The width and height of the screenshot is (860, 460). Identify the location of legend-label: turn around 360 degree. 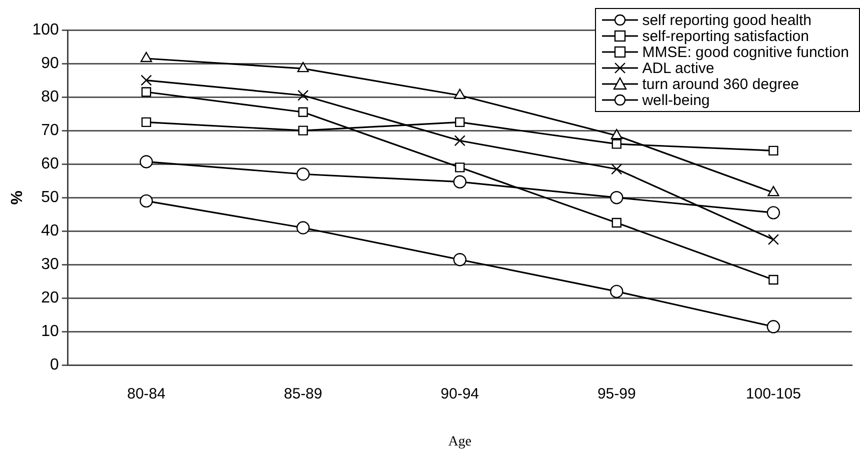
(721, 84).